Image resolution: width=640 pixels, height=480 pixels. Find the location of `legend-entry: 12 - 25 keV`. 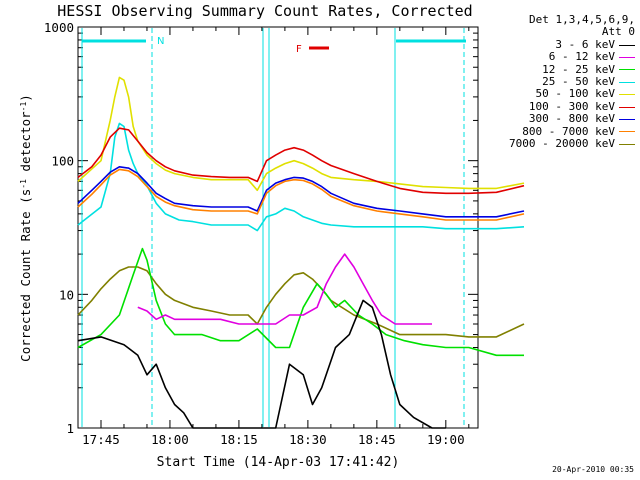

legend-entry: 12 - 25 keV is located at coordinates (552, 69).